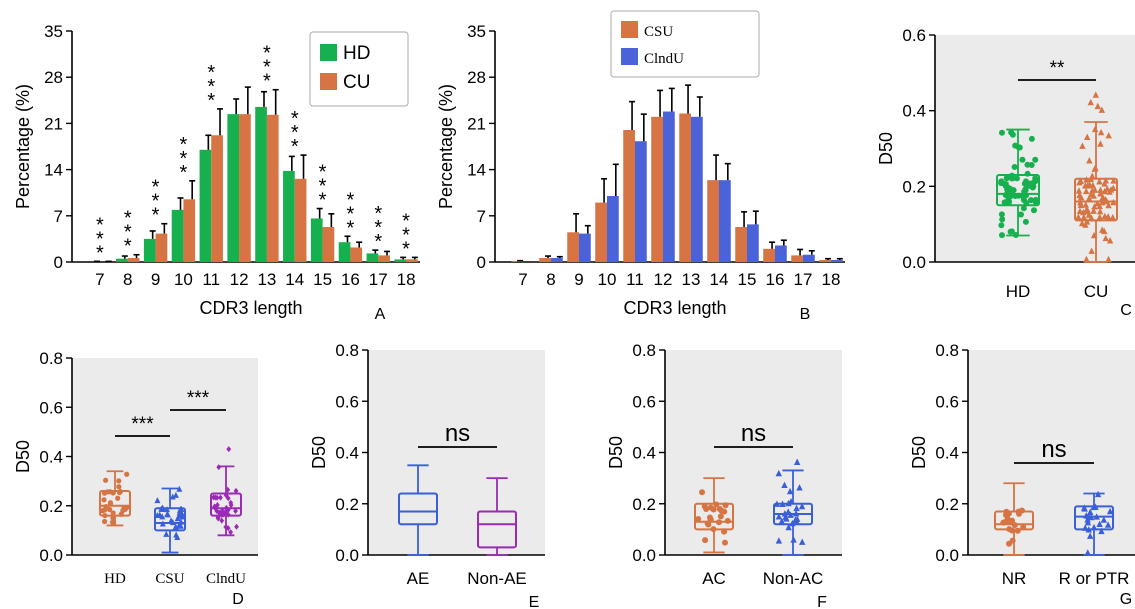 The width and height of the screenshot is (1135, 609). I want to click on y-tick-label: 21, so click(476, 123).